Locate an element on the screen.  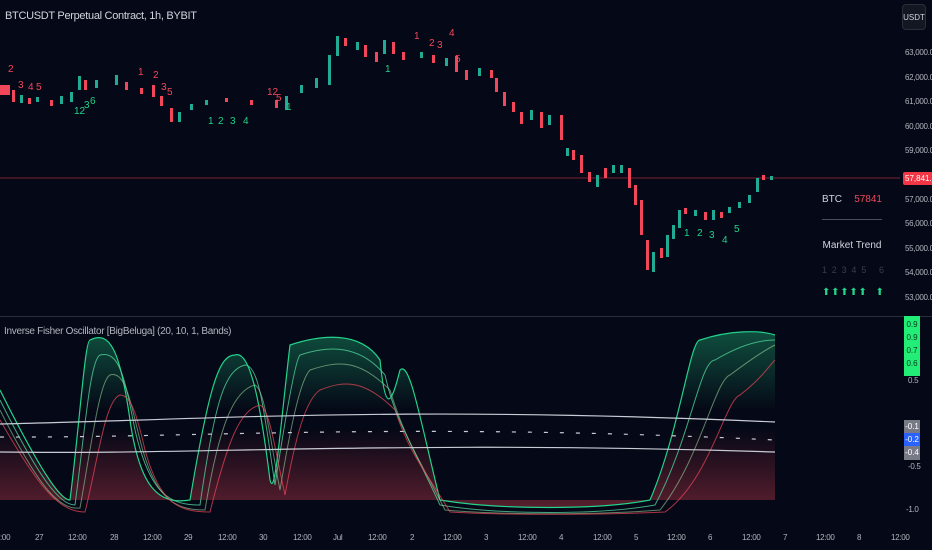
pane-divider is located at coordinates (466, 316).